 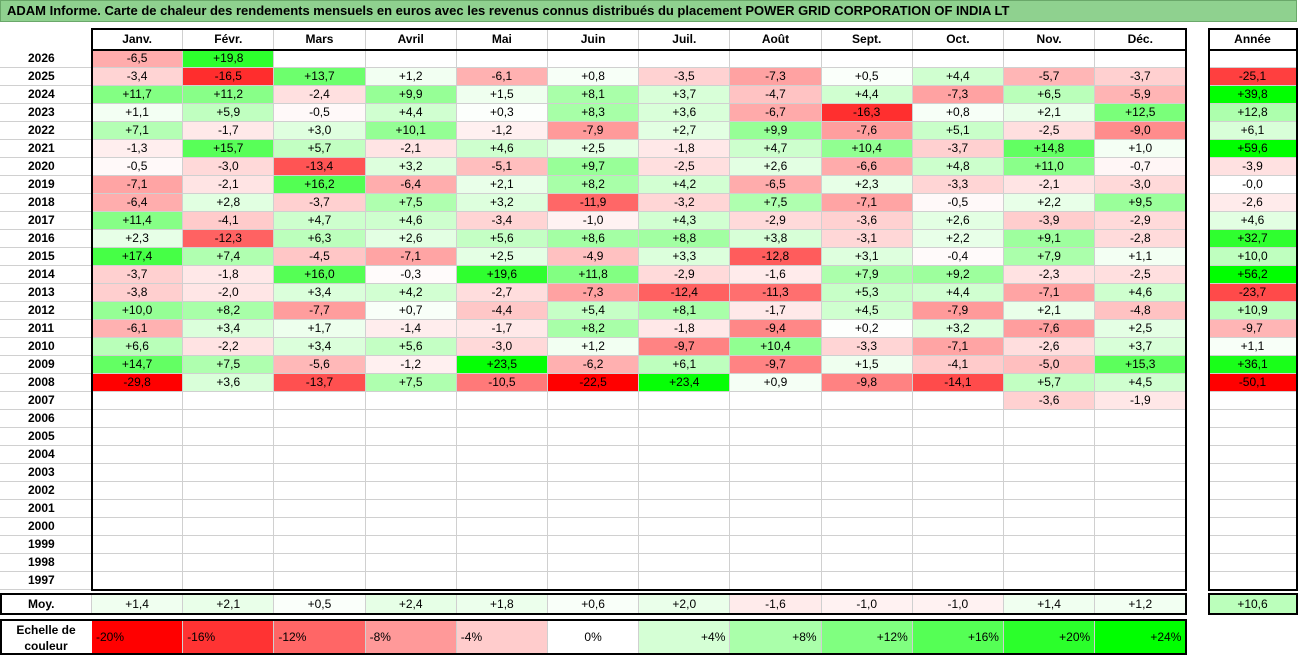 I want to click on month-header: Juin, so click(x=594, y=39).